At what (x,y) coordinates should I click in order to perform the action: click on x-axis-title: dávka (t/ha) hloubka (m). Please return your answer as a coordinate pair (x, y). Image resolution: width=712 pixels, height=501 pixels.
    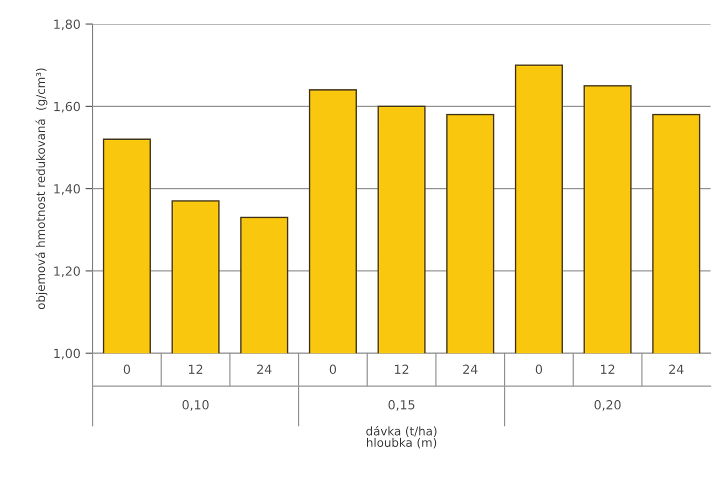
    Looking at the image, I should click on (401, 437).